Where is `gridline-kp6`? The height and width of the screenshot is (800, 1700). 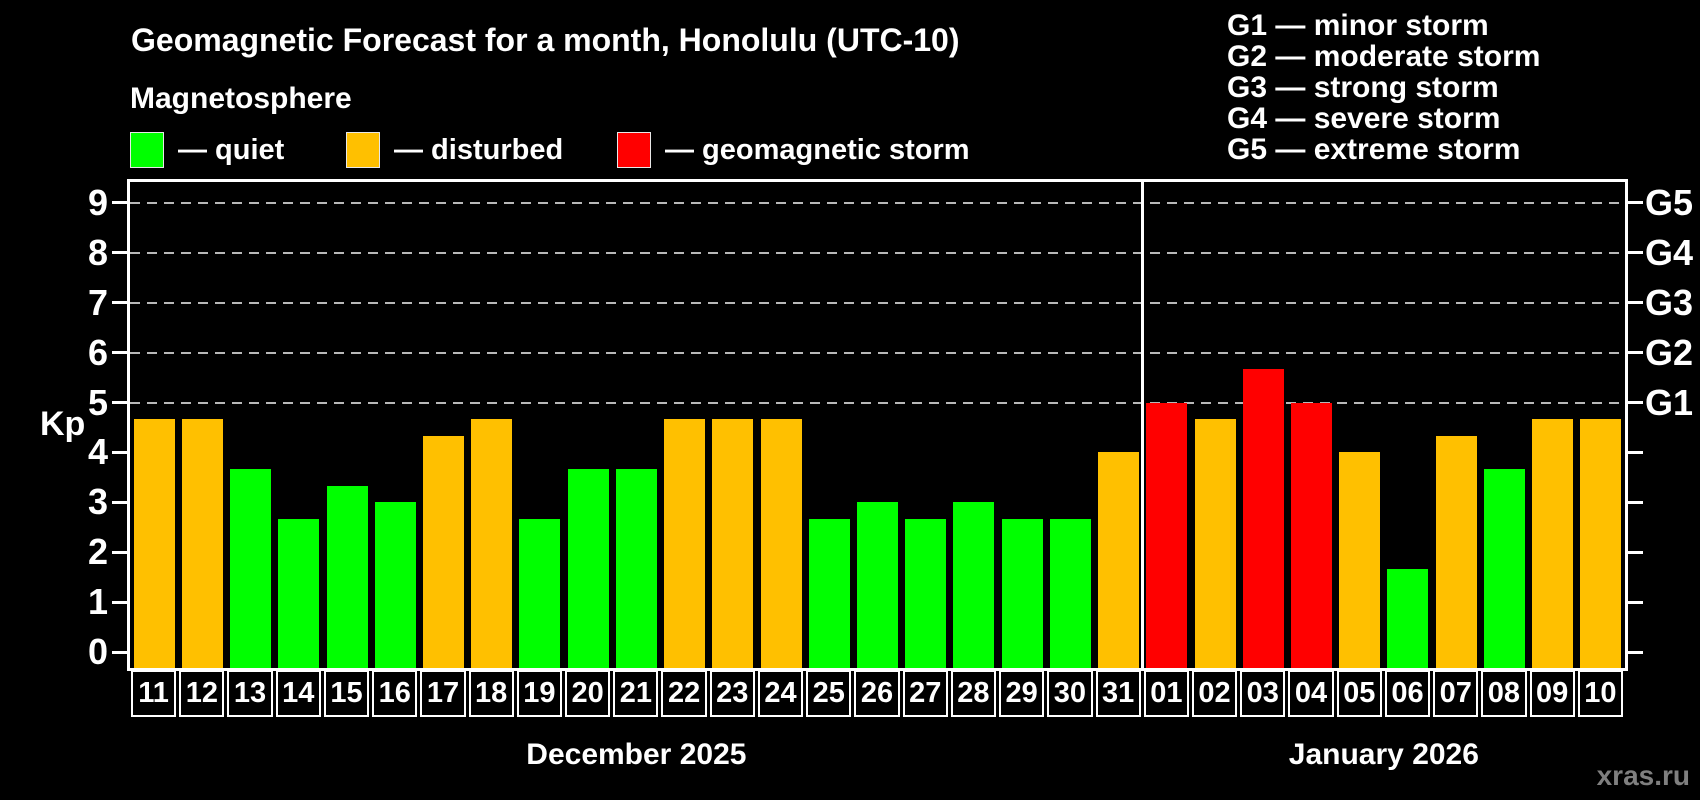
gridline-kp6 is located at coordinates (877, 352).